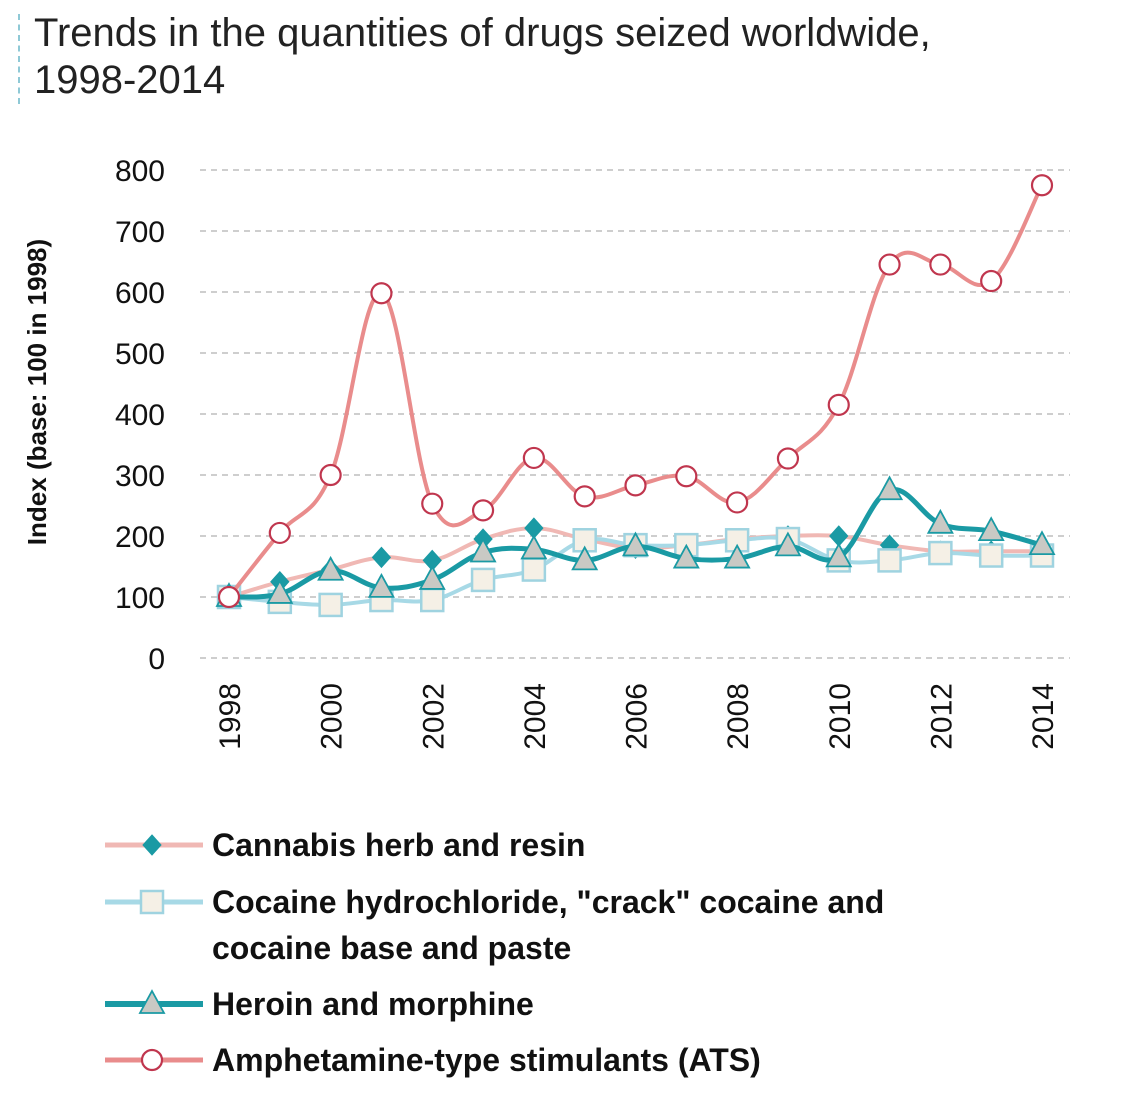 Image resolution: width=1125 pixels, height=1118 pixels. What do you see at coordinates (941, 716) in the screenshot?
I see `x-tick-label: 2012` at bounding box center [941, 716].